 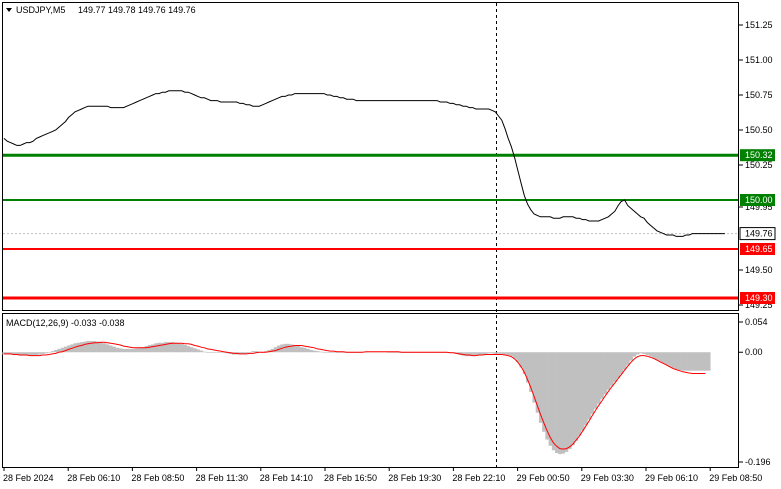 I want to click on ohlc-values: 149.77 149.78 149.76 149.76, so click(x=137, y=10).